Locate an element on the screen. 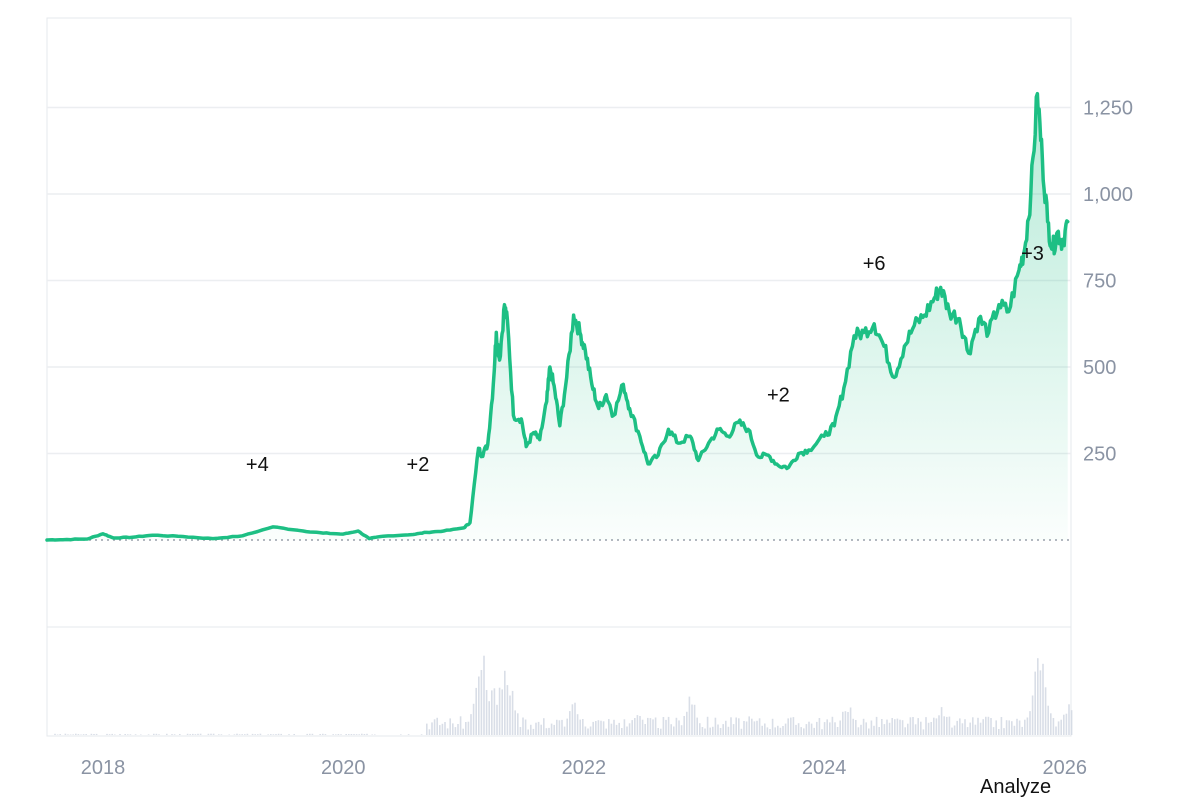 Image resolution: width=1200 pixels, height=800 pixels. analyze-link: Analyze is located at coordinates (1016, 787).